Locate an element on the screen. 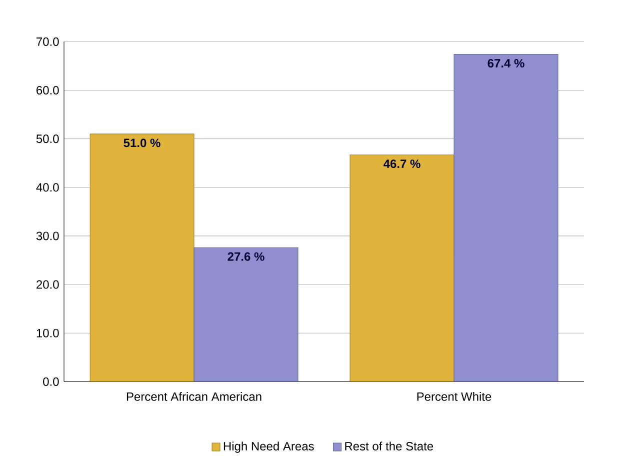 The image size is (617, 459). y-tick-label: 60.0 is located at coordinates (47, 90).